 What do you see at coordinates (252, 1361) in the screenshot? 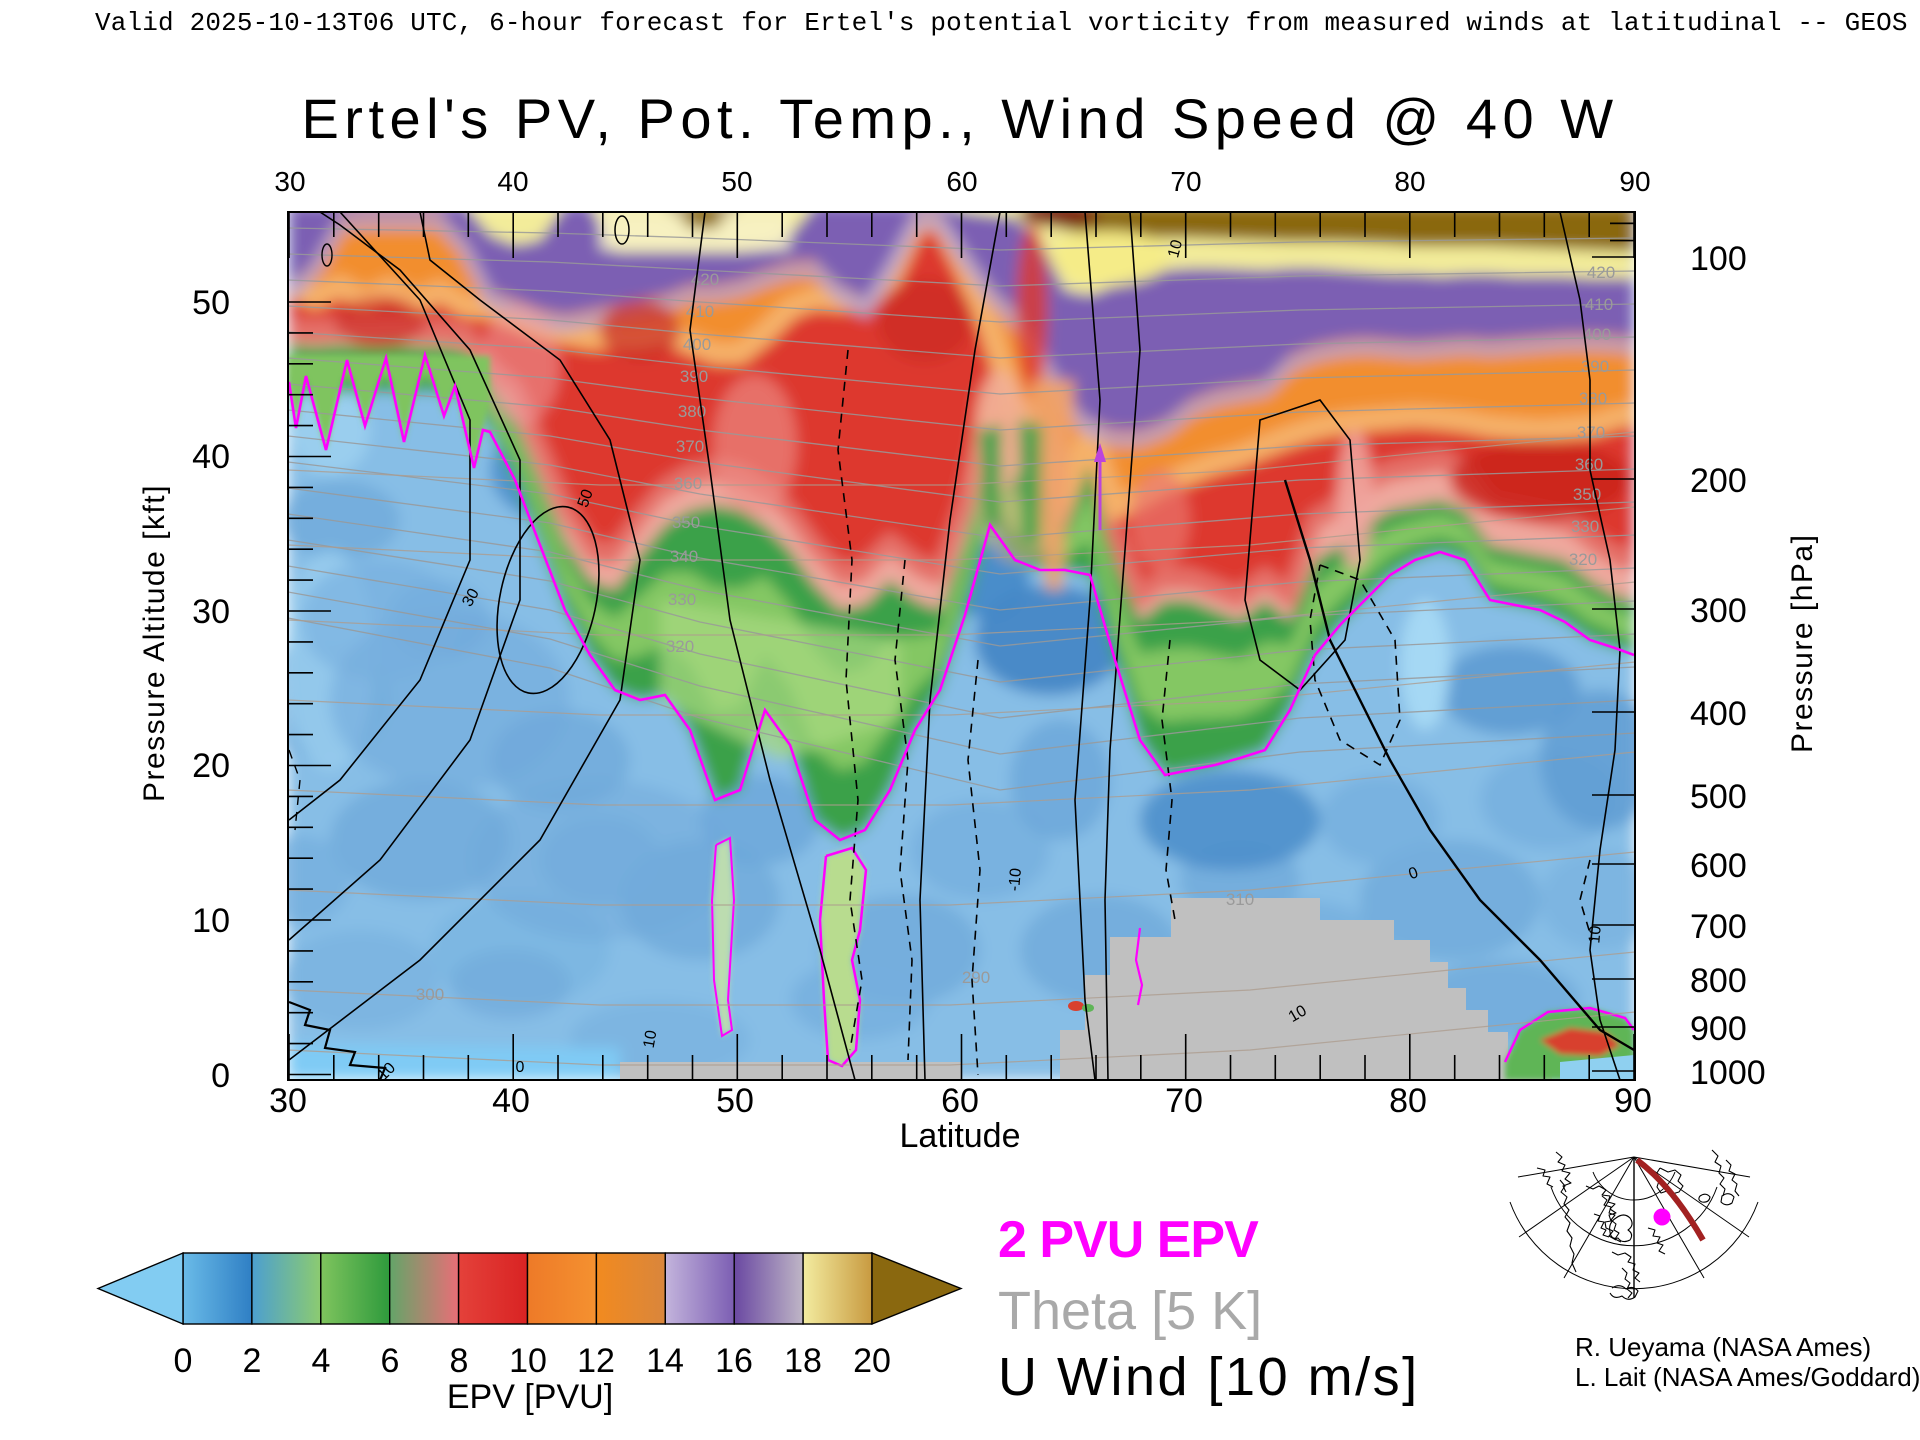
I see `svg-text: 2` at bounding box center [252, 1361].